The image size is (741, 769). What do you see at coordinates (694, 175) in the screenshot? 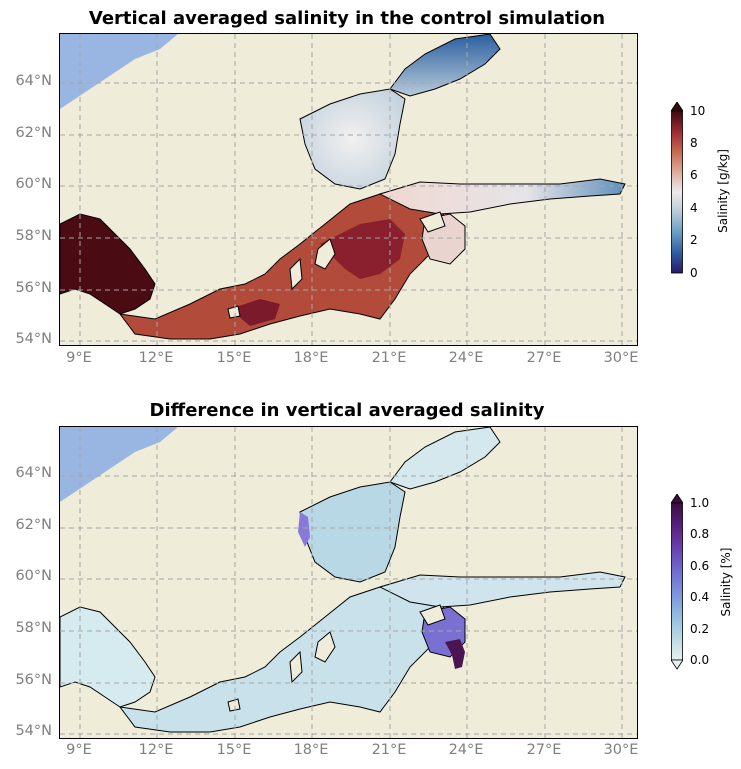
I see `colorbar-tick: 6` at bounding box center [694, 175].